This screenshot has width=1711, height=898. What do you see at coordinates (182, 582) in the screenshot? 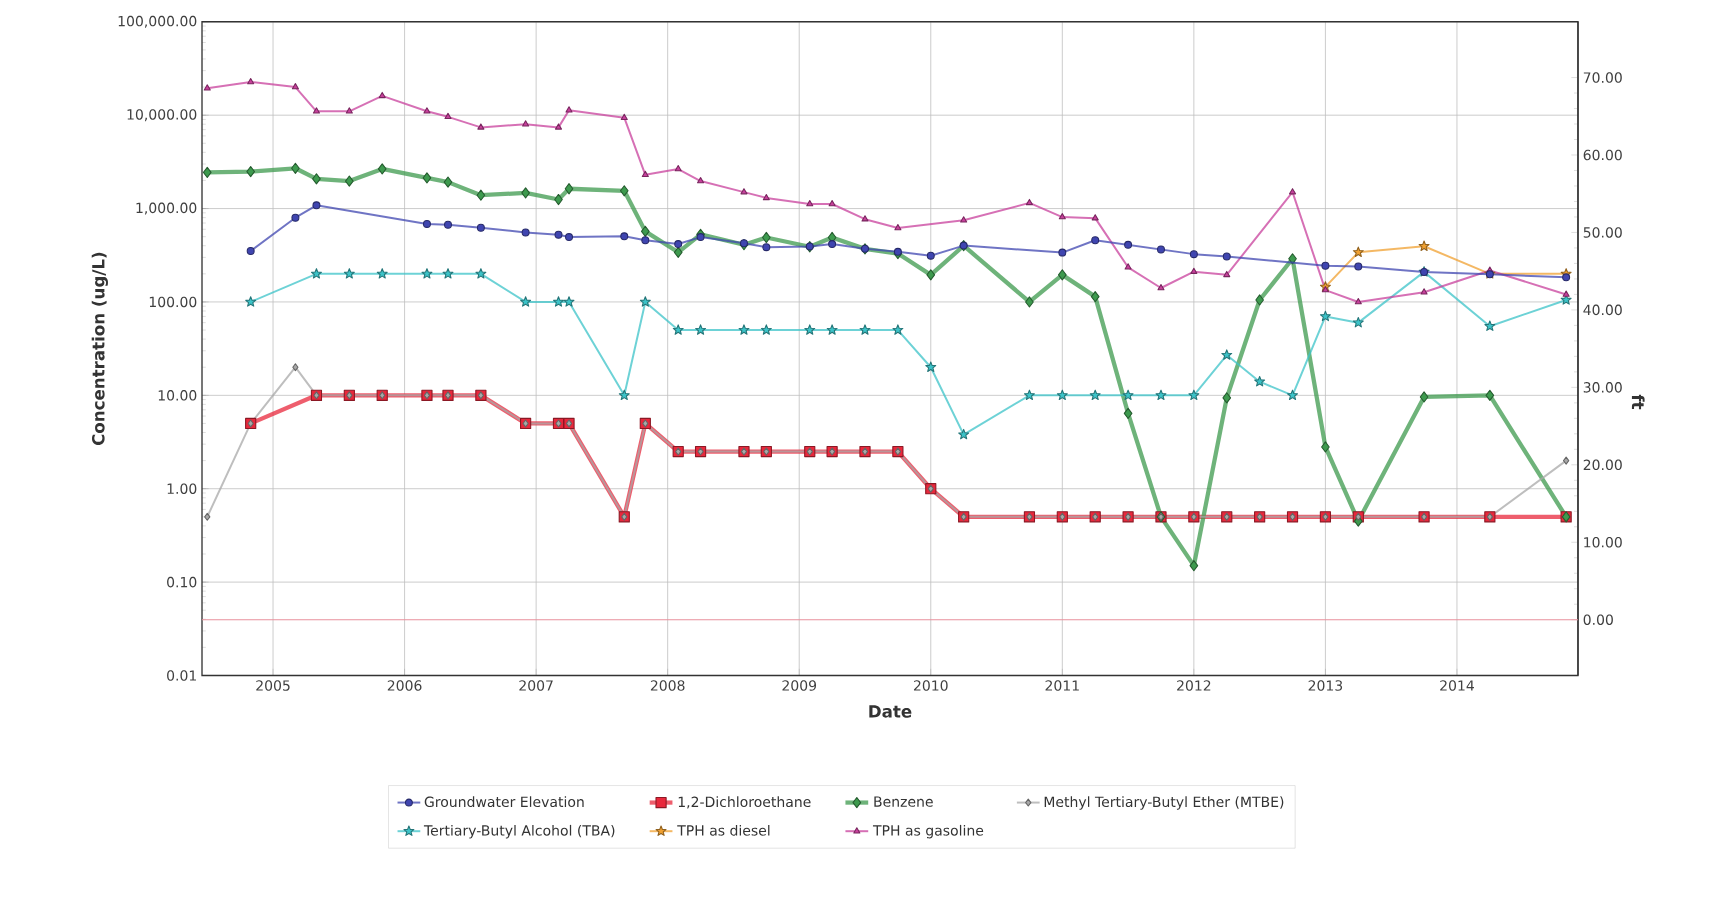
I see `y-tick-label: 0.10` at bounding box center [182, 582].